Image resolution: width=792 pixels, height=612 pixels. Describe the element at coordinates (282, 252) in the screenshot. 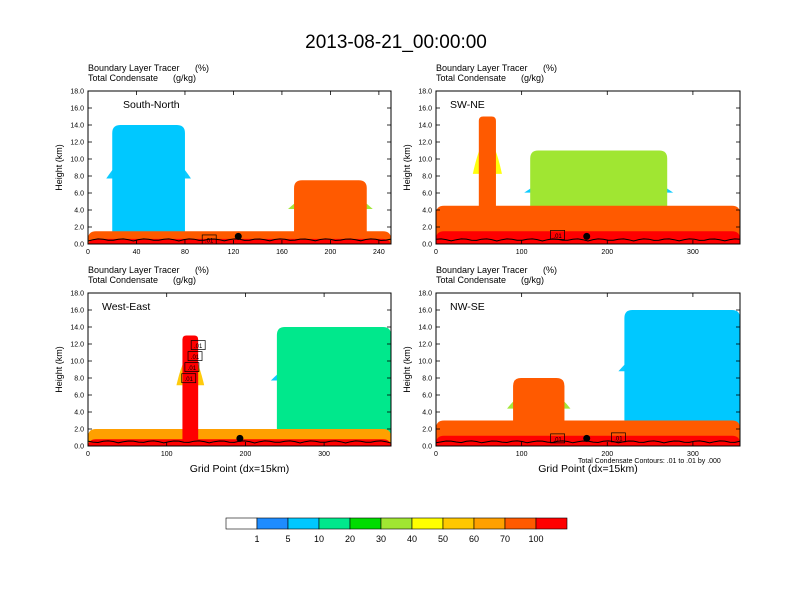

I see `x-tick-label: 160` at that location.